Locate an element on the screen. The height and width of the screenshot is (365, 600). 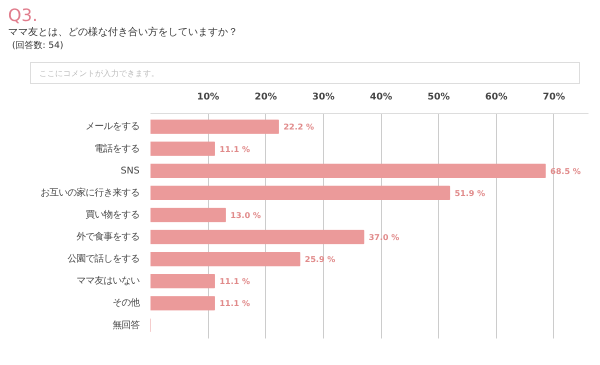
y-tick-label: 公園で話しをする is located at coordinates (104, 259).